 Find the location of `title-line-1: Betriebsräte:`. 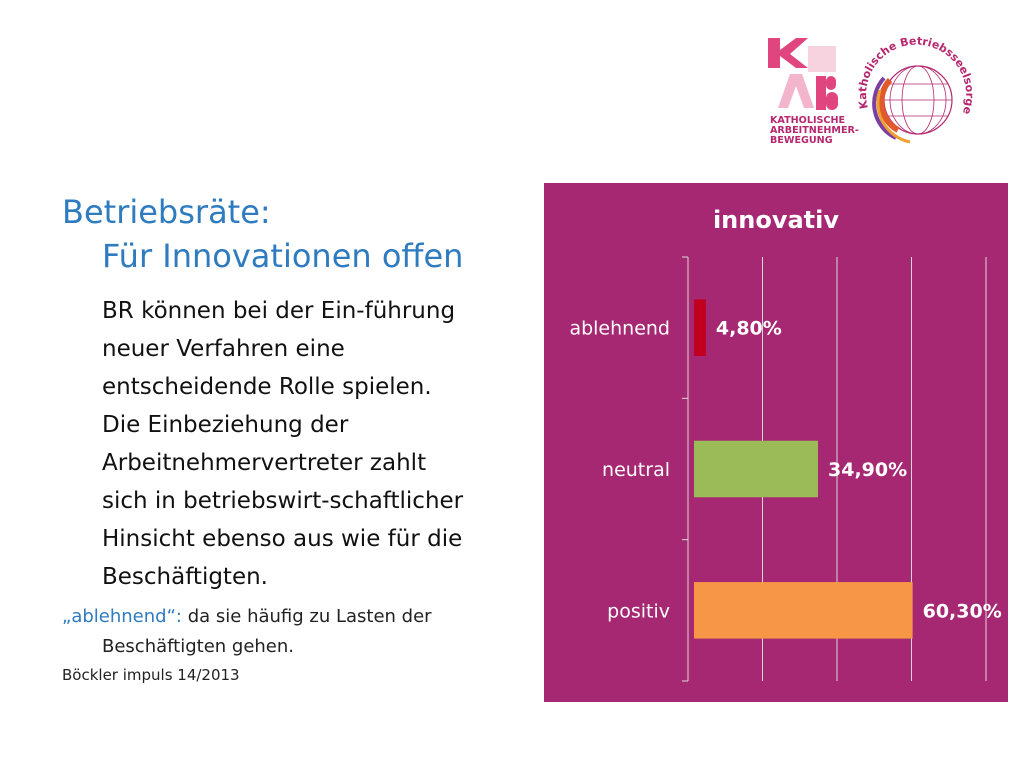

title-line-1: Betriebsräte: is located at coordinates (166, 212).